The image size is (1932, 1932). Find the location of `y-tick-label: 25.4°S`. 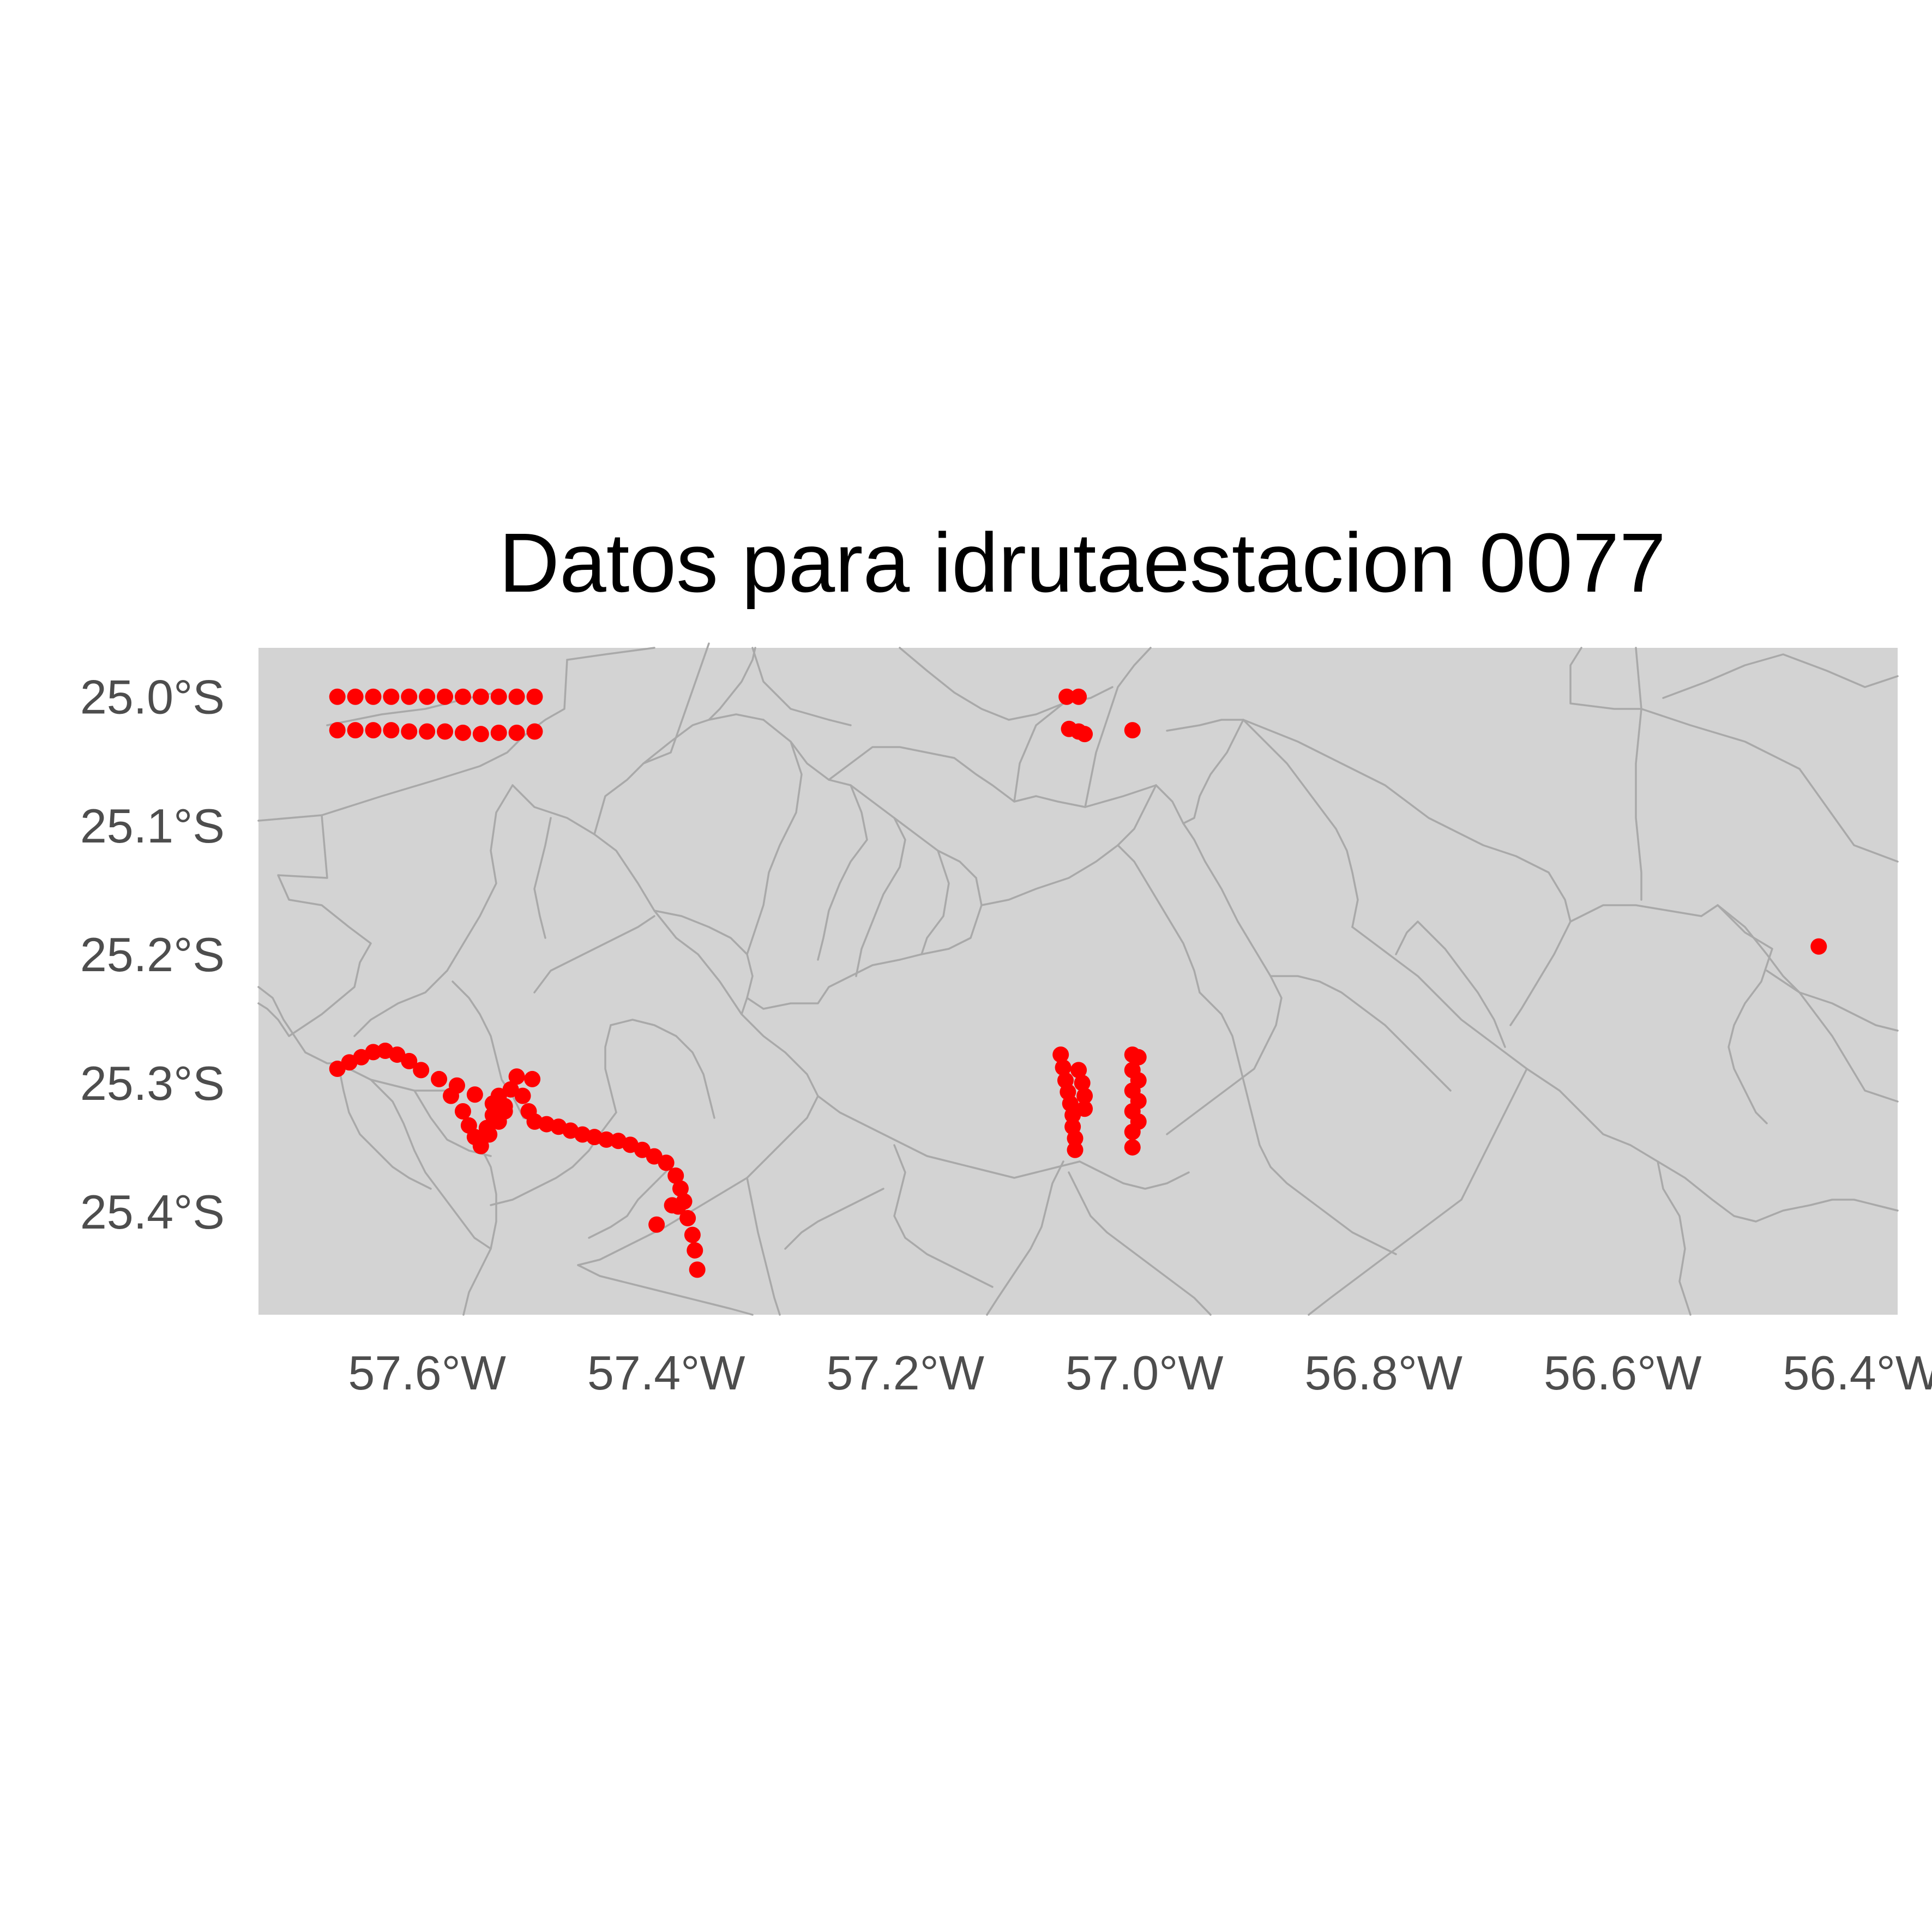

y-tick-label: 25.4°S is located at coordinates (152, 1212).